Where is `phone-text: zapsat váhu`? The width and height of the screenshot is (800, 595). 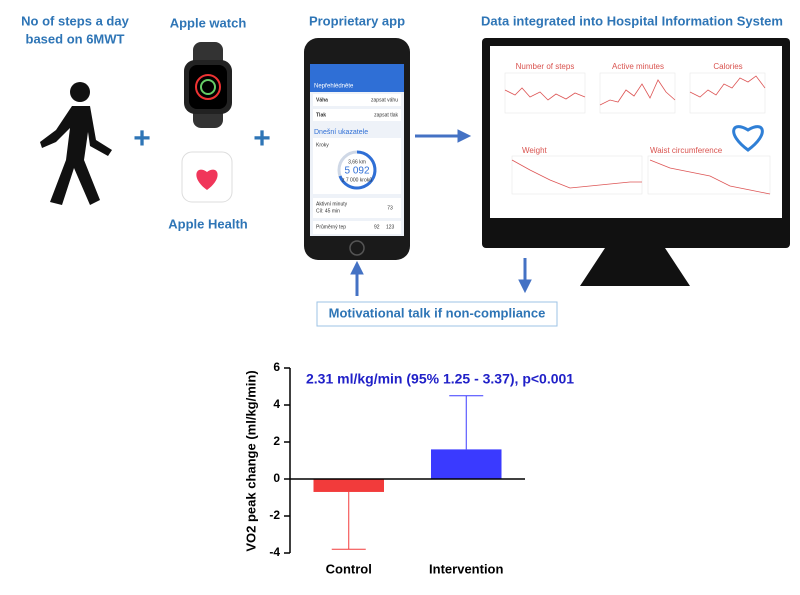
phone-text: zapsat váhu is located at coordinates (384, 100).